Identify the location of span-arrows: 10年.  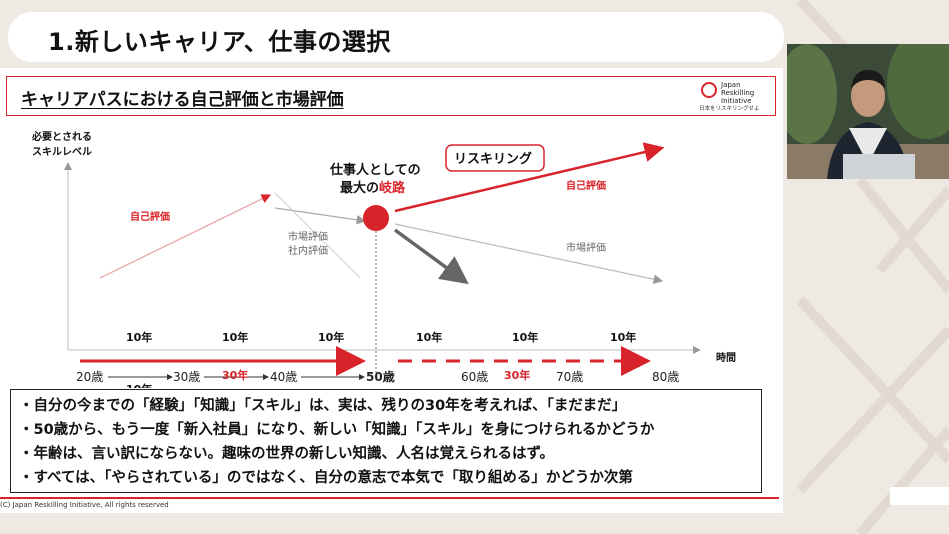
(139, 385).